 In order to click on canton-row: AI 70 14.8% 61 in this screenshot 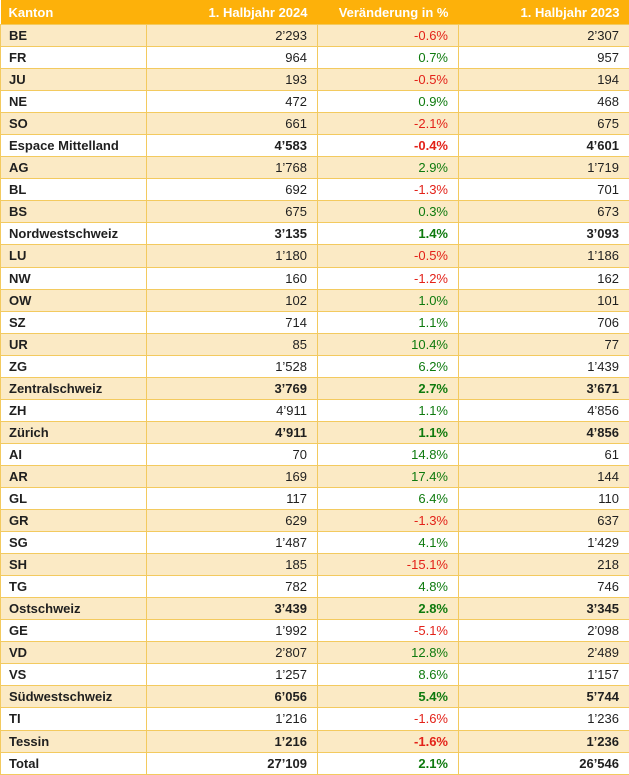, I will do `click(314, 454)`.